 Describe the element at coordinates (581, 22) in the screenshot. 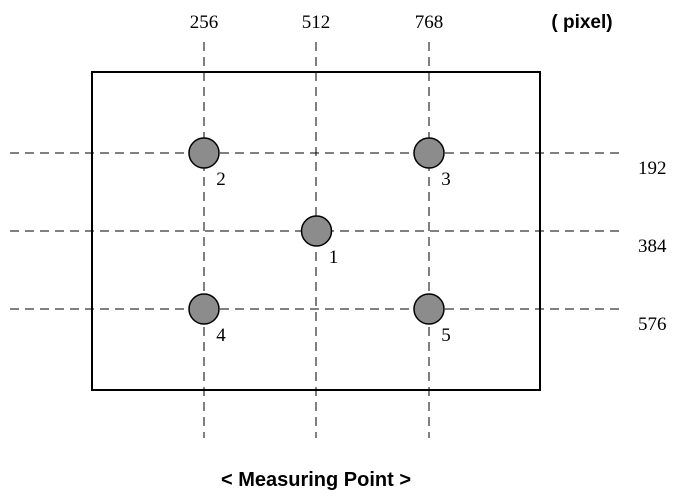

I see `unit-label: ( pixel)` at that location.